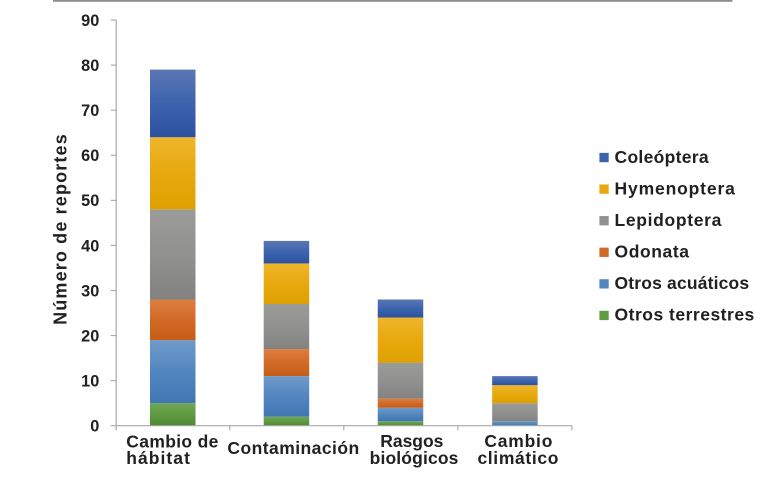 This screenshot has height=487, width=760. What do you see at coordinates (414, 458) in the screenshot?
I see `svg-text: biológicos` at bounding box center [414, 458].